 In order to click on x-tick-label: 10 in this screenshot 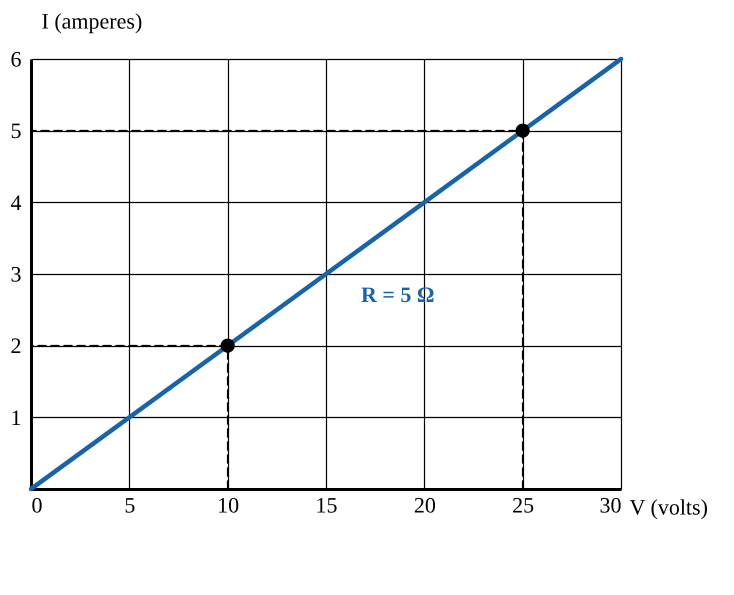, I will do `click(228, 505)`.